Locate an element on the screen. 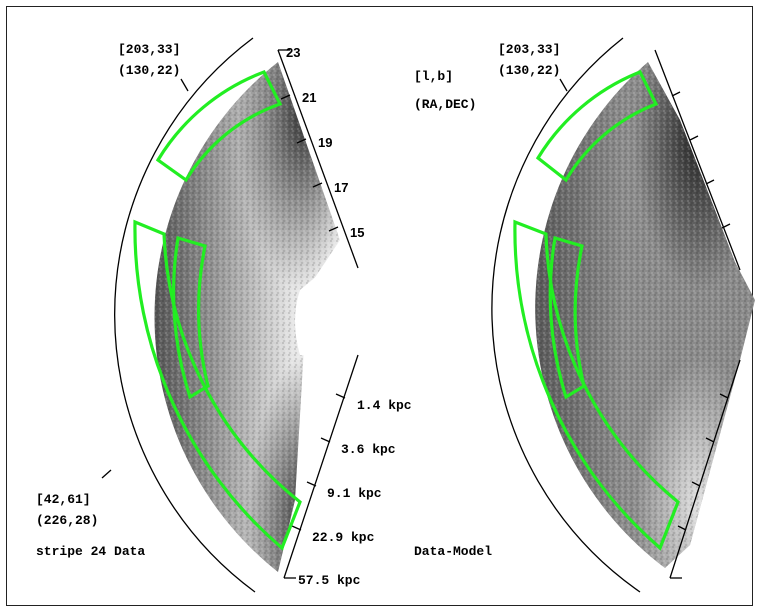 This screenshot has width=761, height=615. magnitude-tick-label: 17 is located at coordinates (341, 187).